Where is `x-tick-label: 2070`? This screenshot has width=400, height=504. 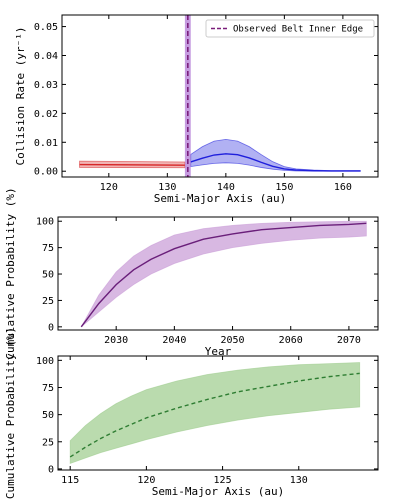
x-tick-label: 2070 is located at coordinates (349, 340).